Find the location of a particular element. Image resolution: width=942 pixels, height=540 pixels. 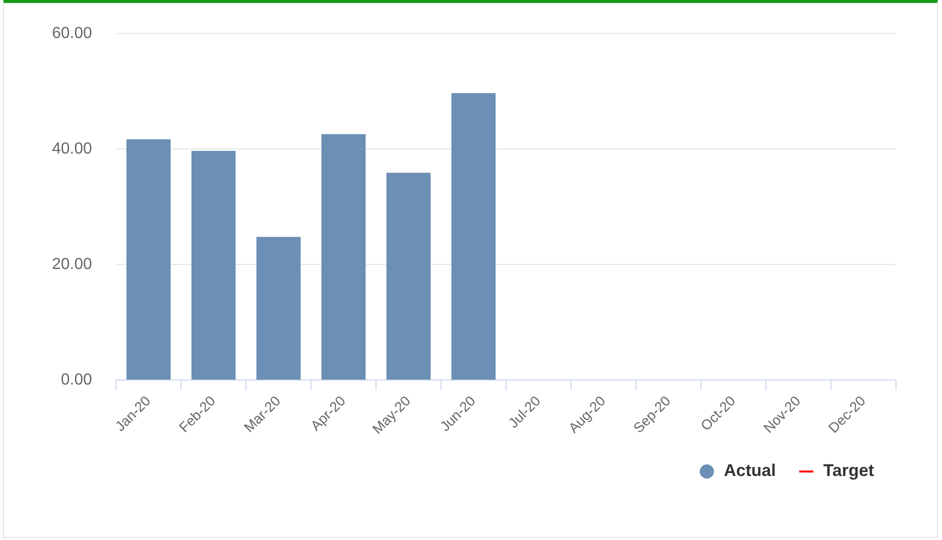

legend-label: Target is located at coordinates (848, 470).